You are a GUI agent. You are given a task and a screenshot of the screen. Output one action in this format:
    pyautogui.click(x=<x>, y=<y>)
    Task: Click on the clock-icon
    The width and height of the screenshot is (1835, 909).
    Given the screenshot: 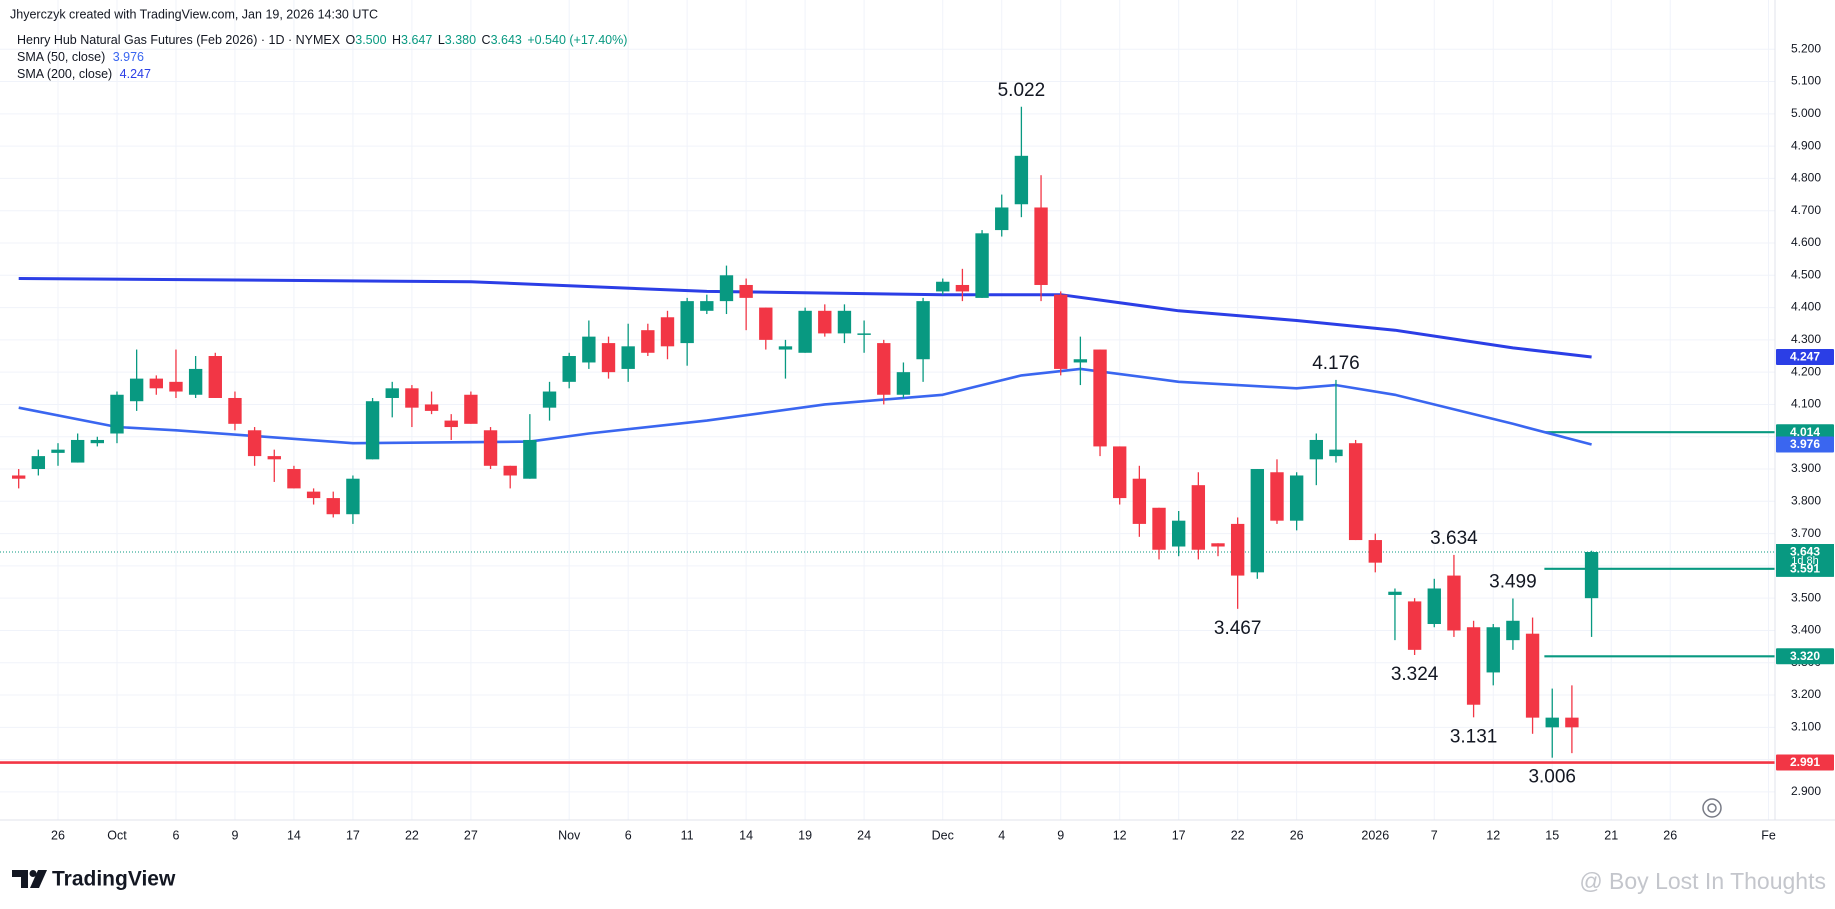 What is the action you would take?
    pyautogui.click(x=1712, y=808)
    